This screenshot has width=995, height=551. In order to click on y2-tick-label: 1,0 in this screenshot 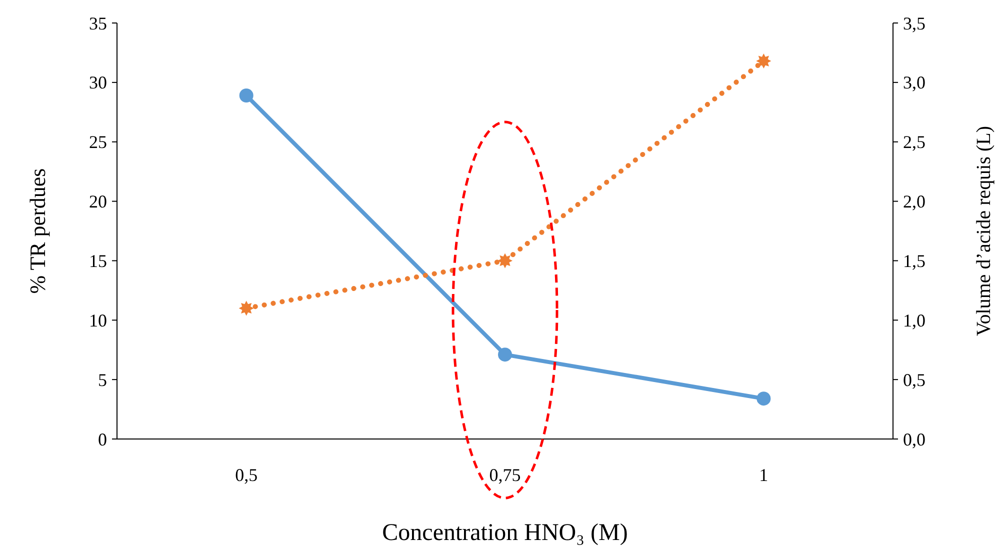, I will do `click(914, 320)`.